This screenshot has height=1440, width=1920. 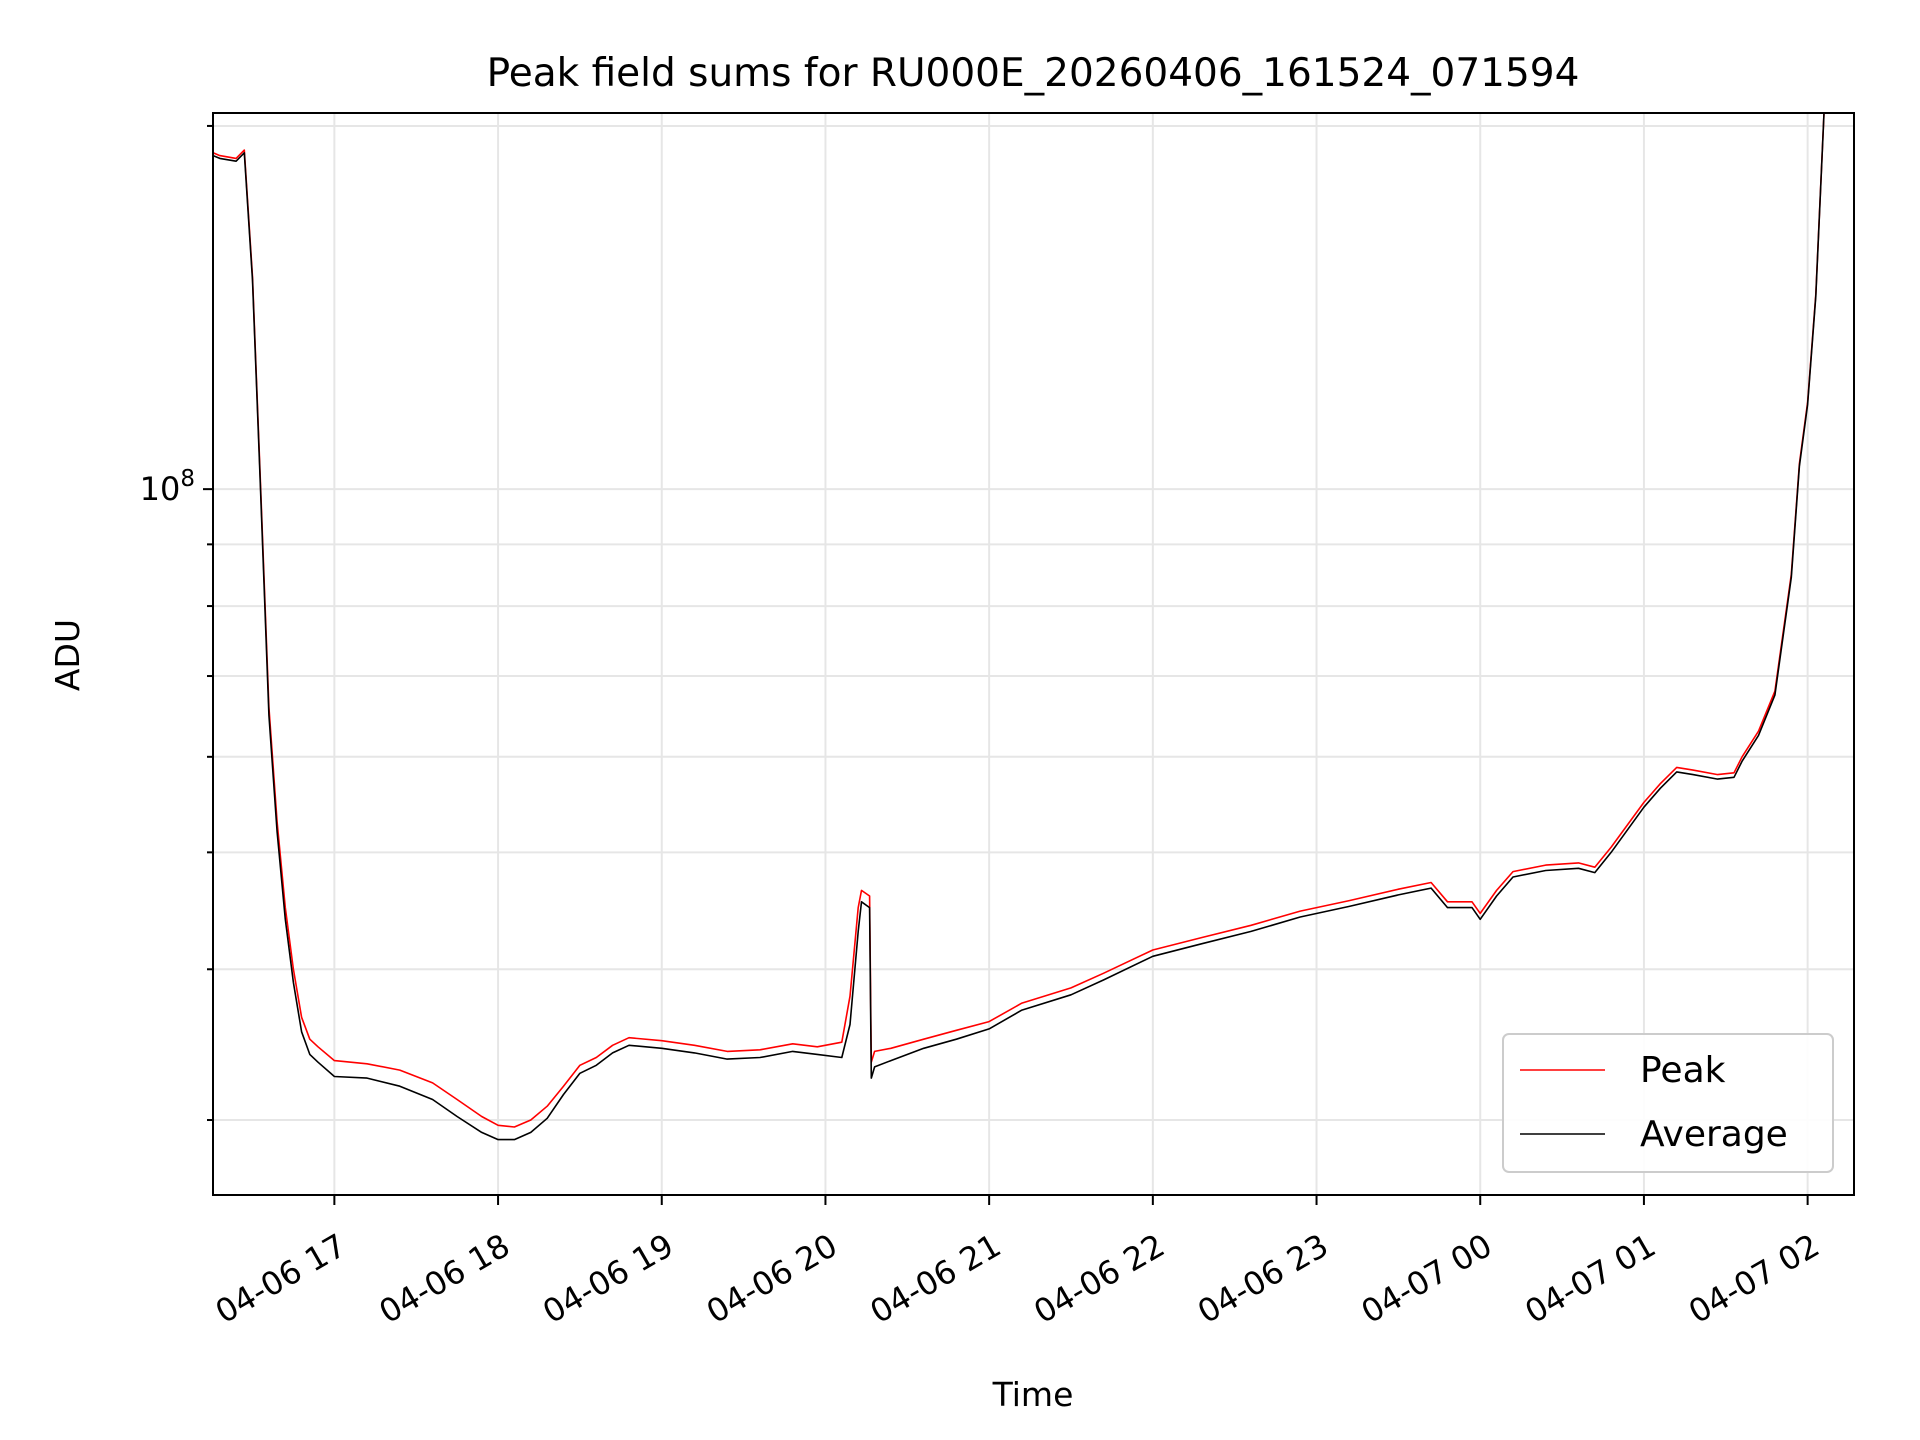 I want to click on x-tick-label: 04-07 00, so click(x=1427, y=1278).